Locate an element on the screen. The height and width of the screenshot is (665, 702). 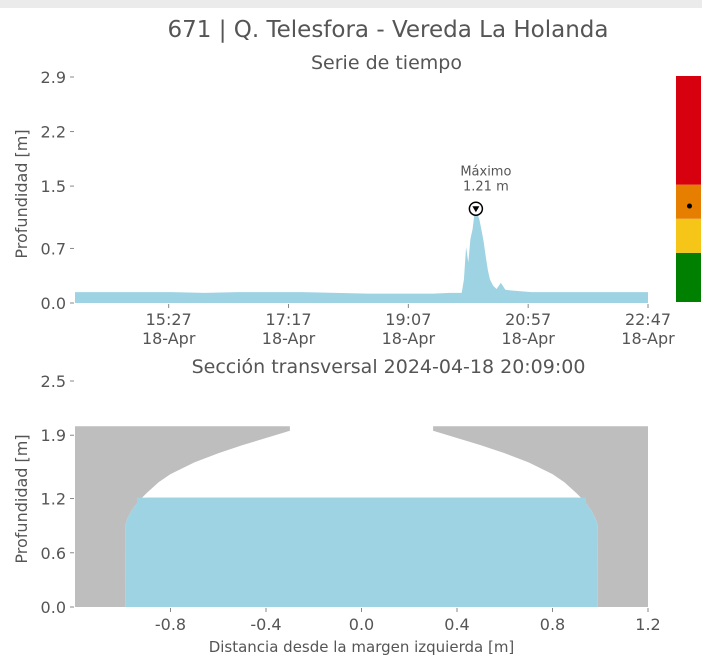
max-label: Máximo is located at coordinates (485, 172).